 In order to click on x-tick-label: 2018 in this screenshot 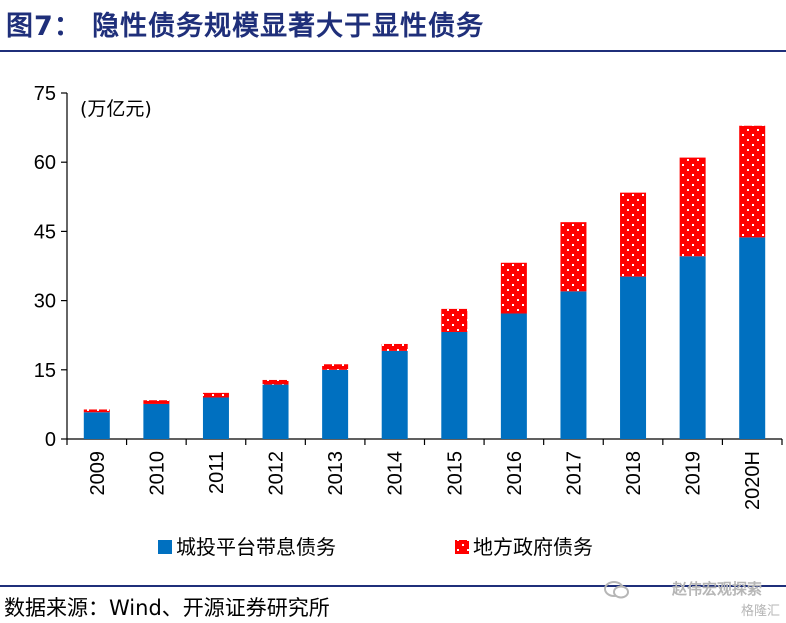, I will do `click(634, 473)`.